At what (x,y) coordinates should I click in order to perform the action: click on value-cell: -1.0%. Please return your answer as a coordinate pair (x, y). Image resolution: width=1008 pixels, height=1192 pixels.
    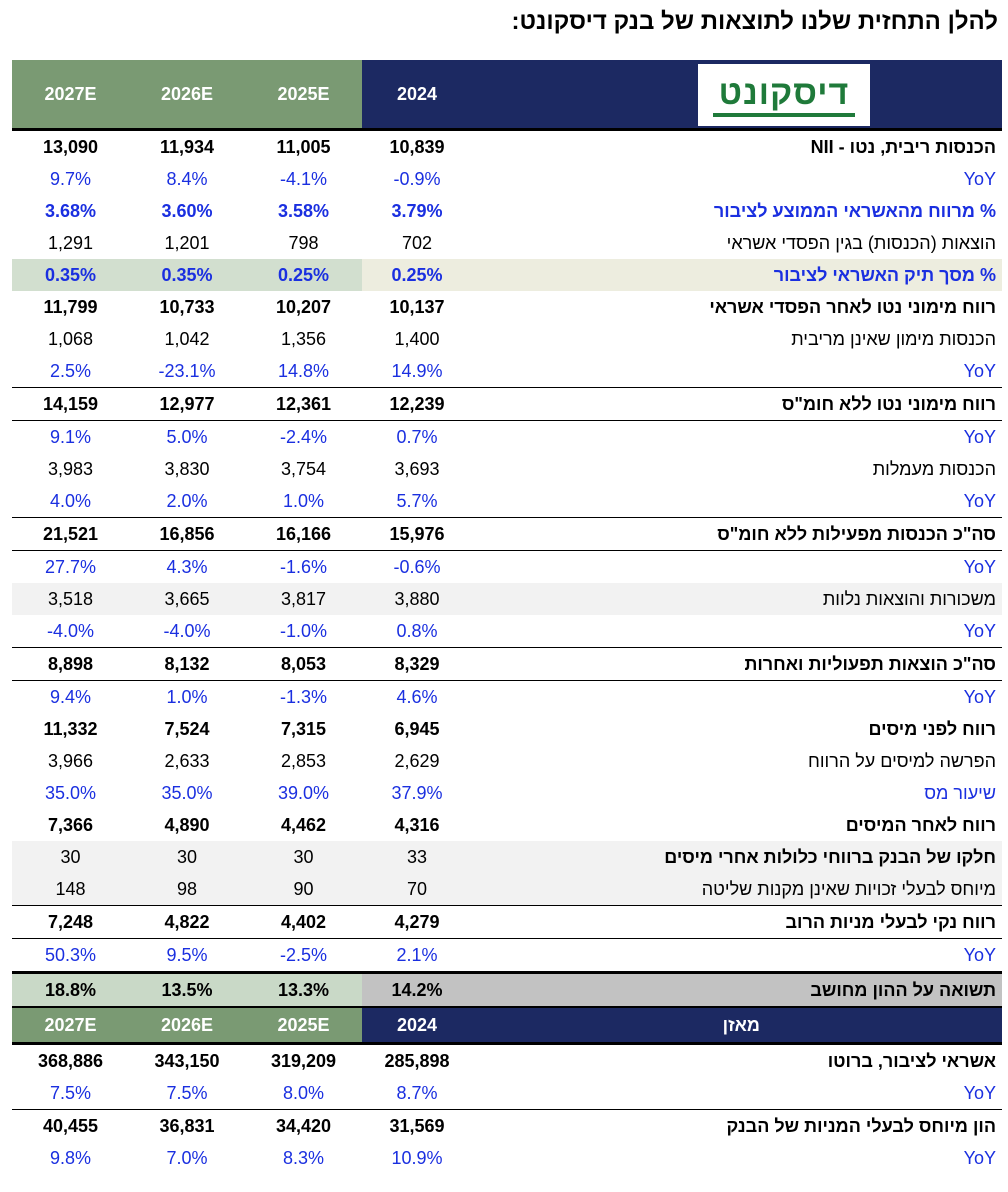
    Looking at the image, I should click on (303, 630).